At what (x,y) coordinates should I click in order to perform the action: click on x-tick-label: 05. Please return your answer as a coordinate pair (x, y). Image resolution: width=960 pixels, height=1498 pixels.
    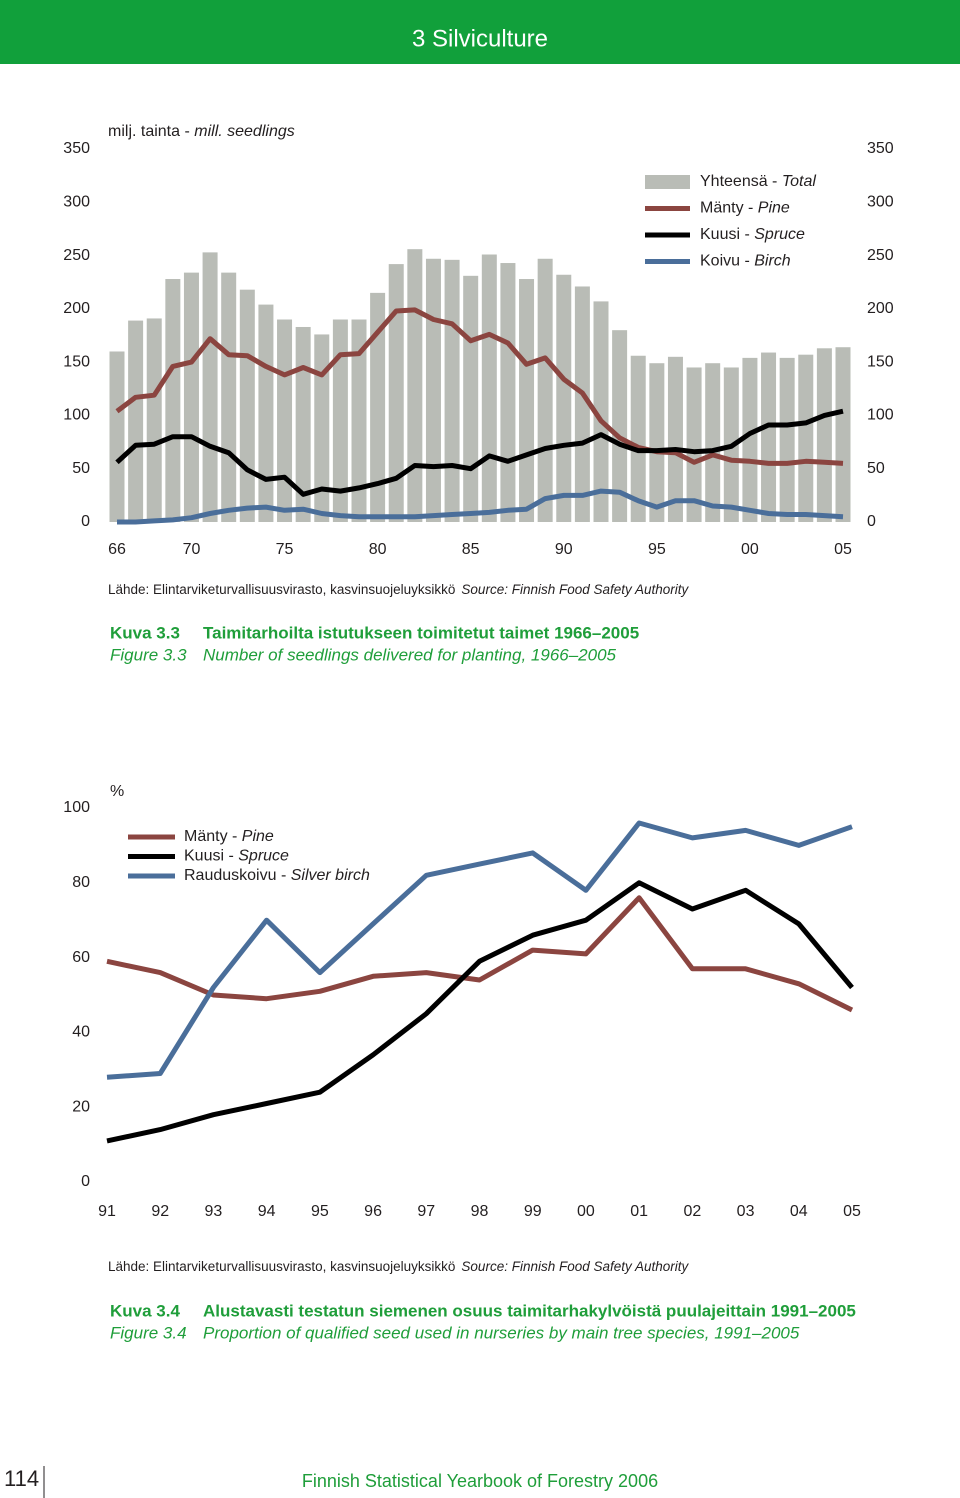
    Looking at the image, I should click on (852, 1211).